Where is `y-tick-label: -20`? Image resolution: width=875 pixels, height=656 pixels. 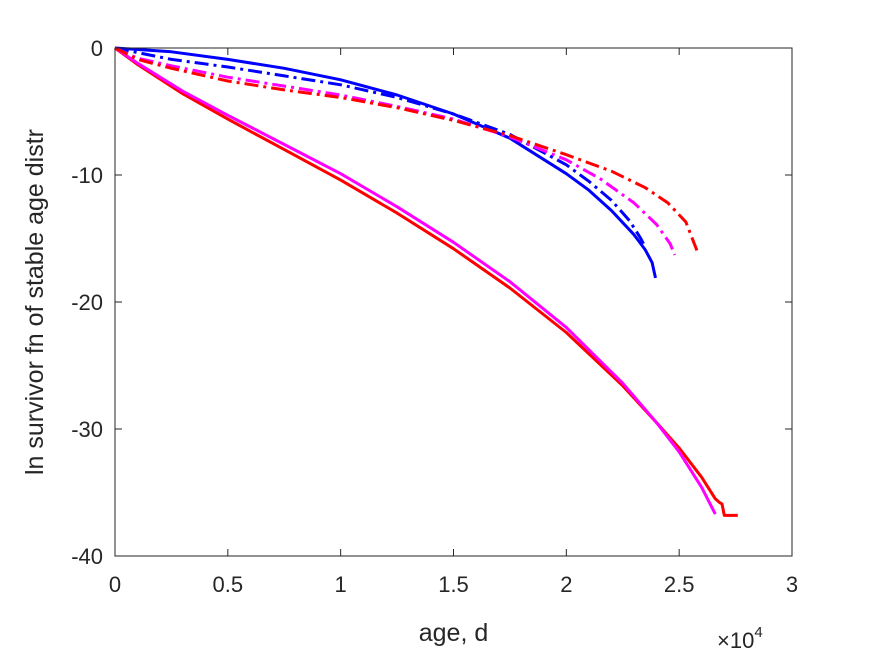 y-tick-label: -20 is located at coordinates (87, 302).